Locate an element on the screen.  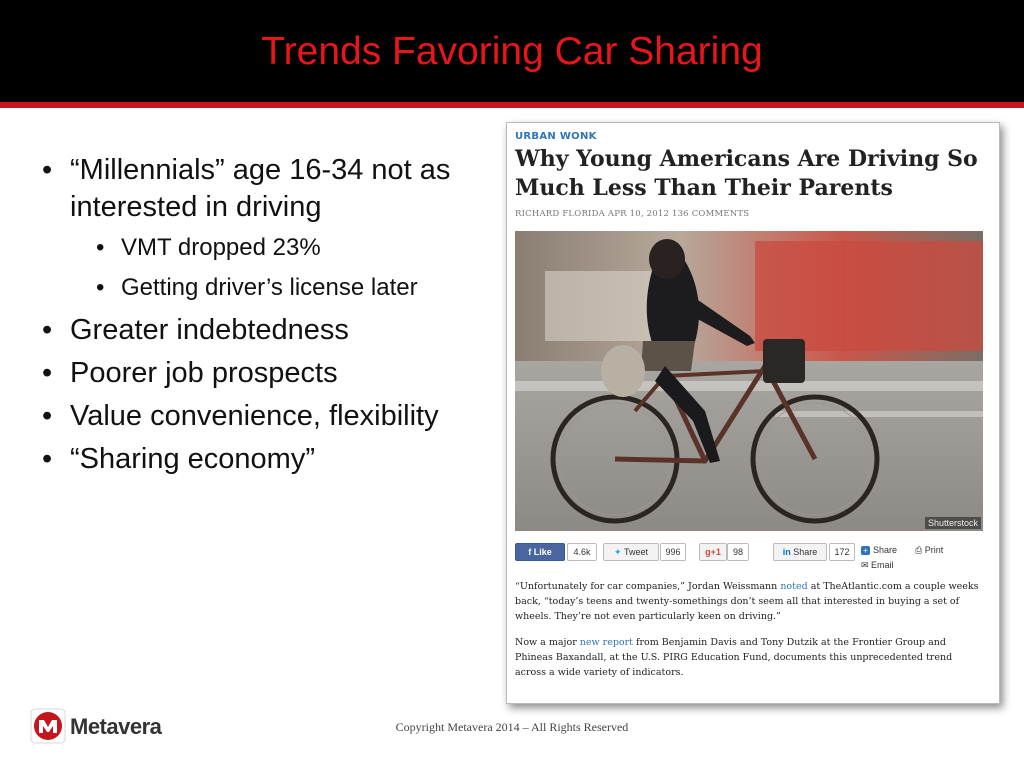
facebook-icon: f is located at coordinates (531, 552).